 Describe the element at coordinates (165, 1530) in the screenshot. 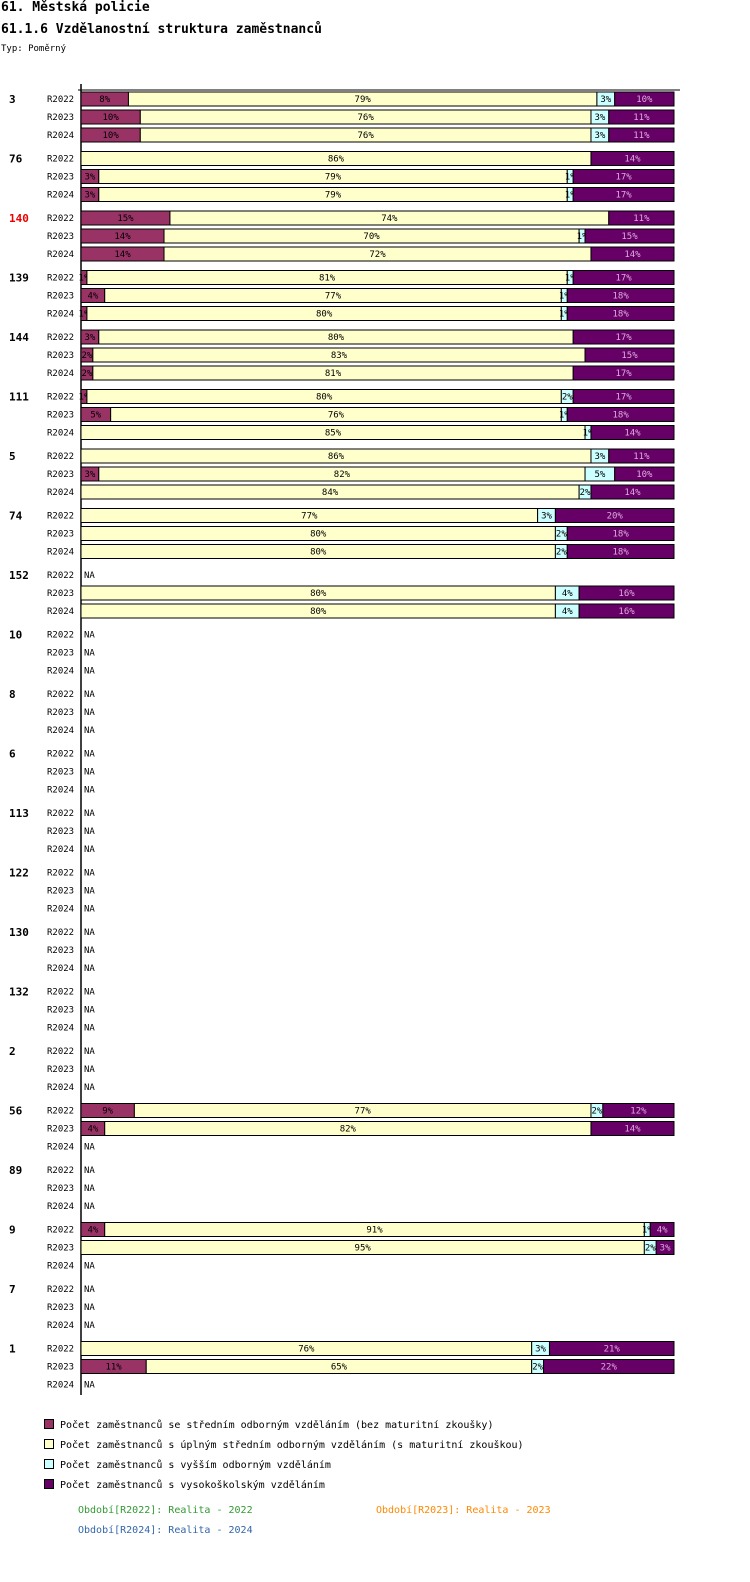

I see `period-r2024: Období[R2024]: Realita - 2024` at that location.